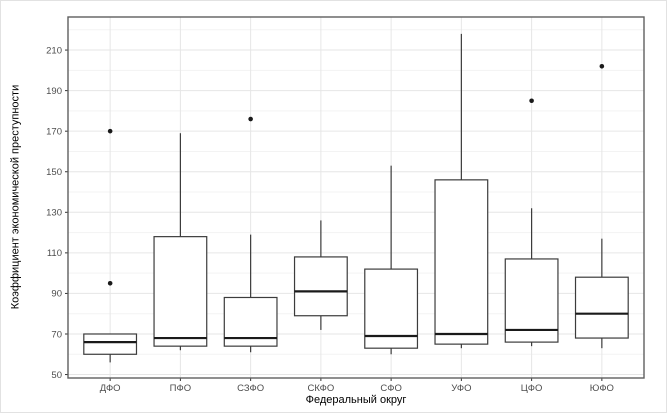  I want to click on x-tick-label: ДФО, so click(110, 388).